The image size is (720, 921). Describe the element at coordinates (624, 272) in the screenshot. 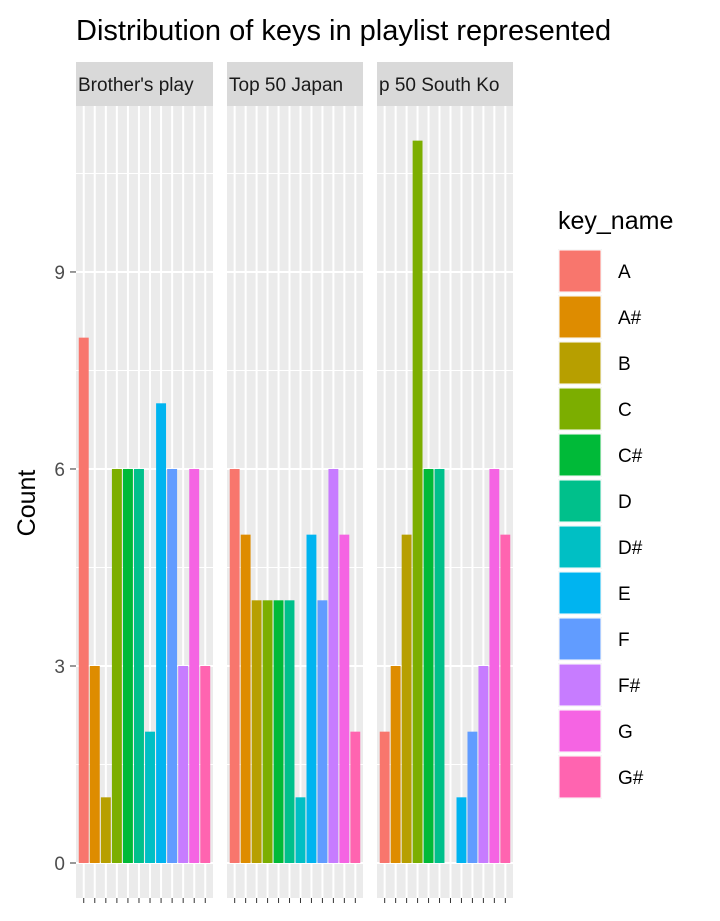

I see `legend-label: A` at that location.